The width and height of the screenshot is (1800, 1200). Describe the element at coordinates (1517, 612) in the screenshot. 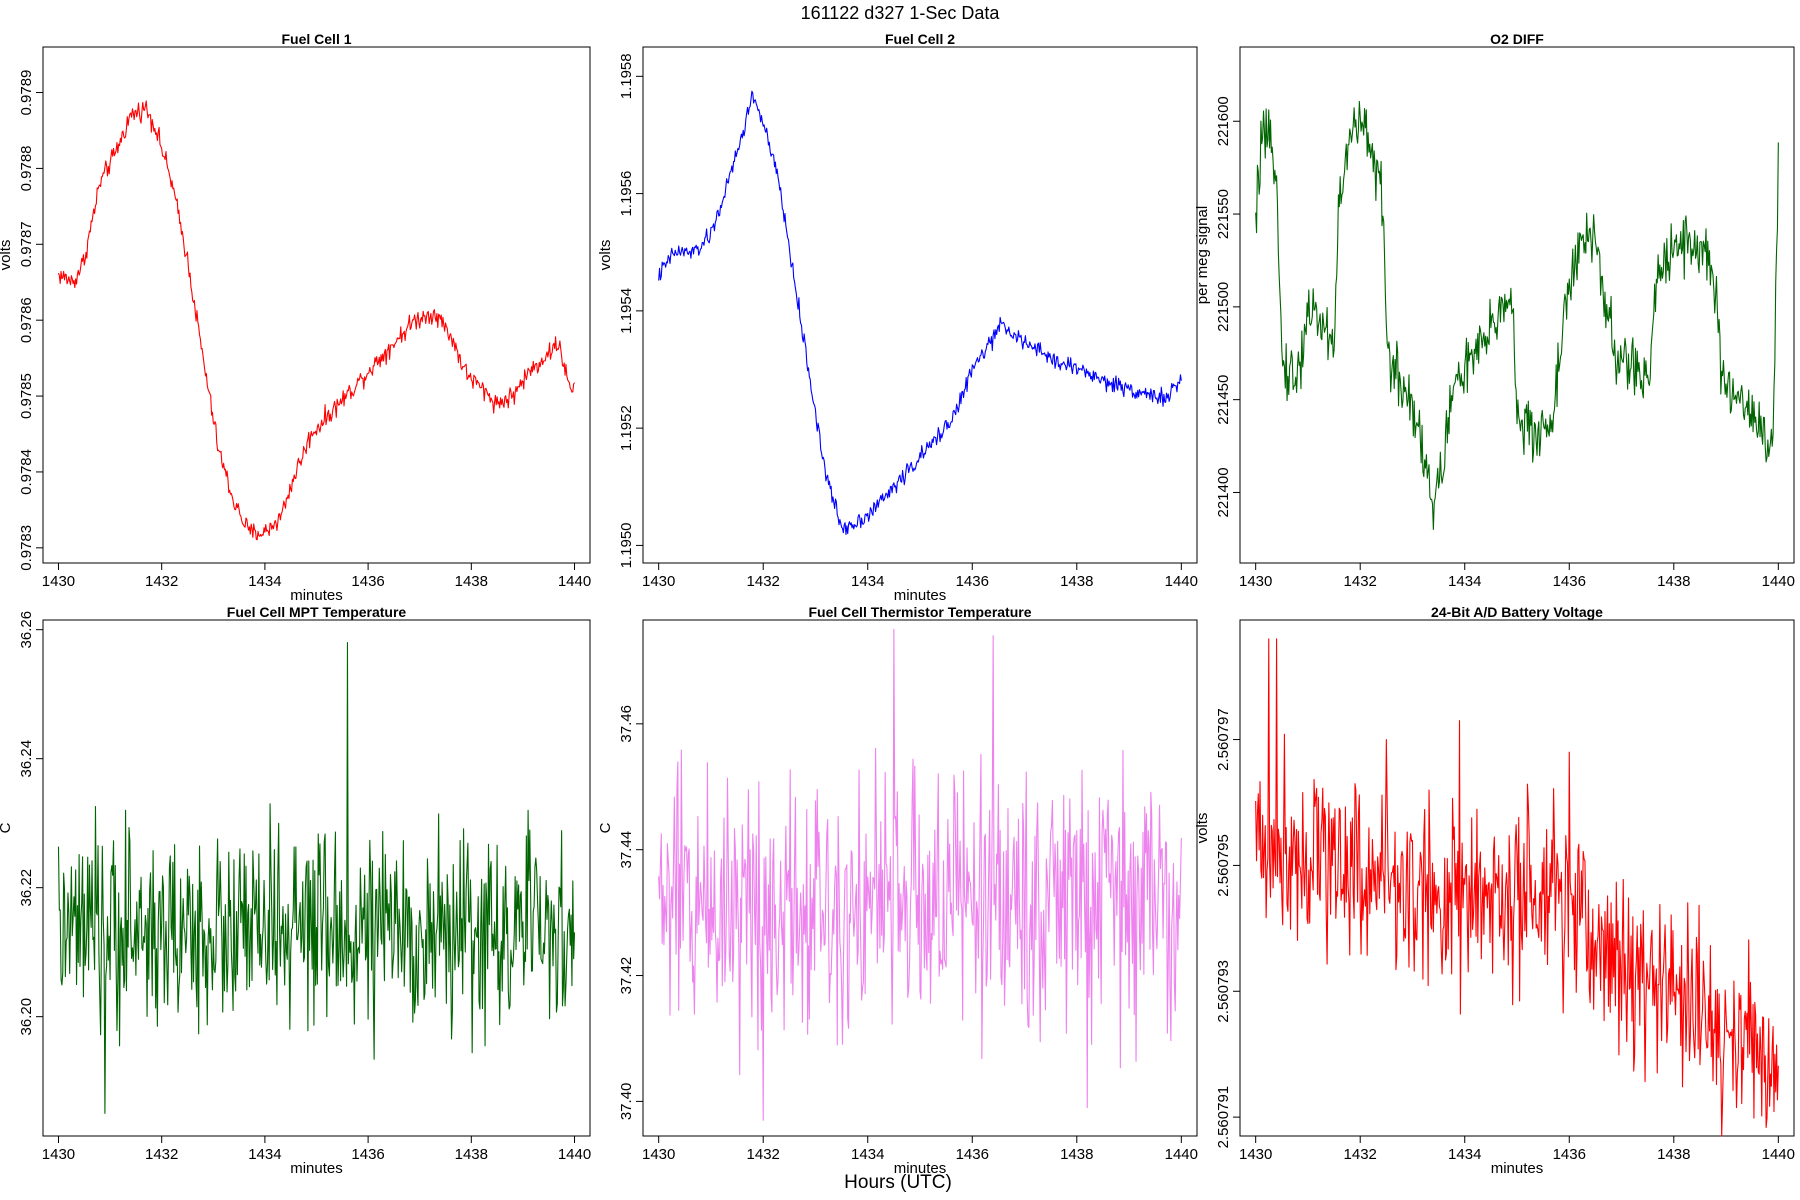

I see `panel-title: 24-Bit A/D Battery Voltage` at that location.